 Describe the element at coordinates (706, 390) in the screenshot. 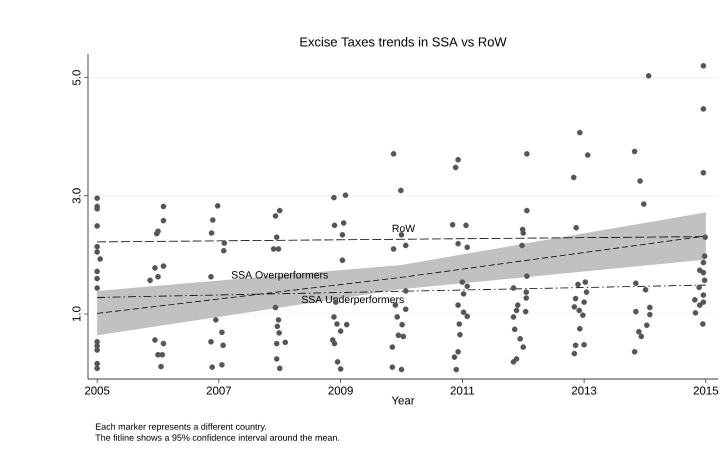

I see `x-tick-label: 2015` at that location.